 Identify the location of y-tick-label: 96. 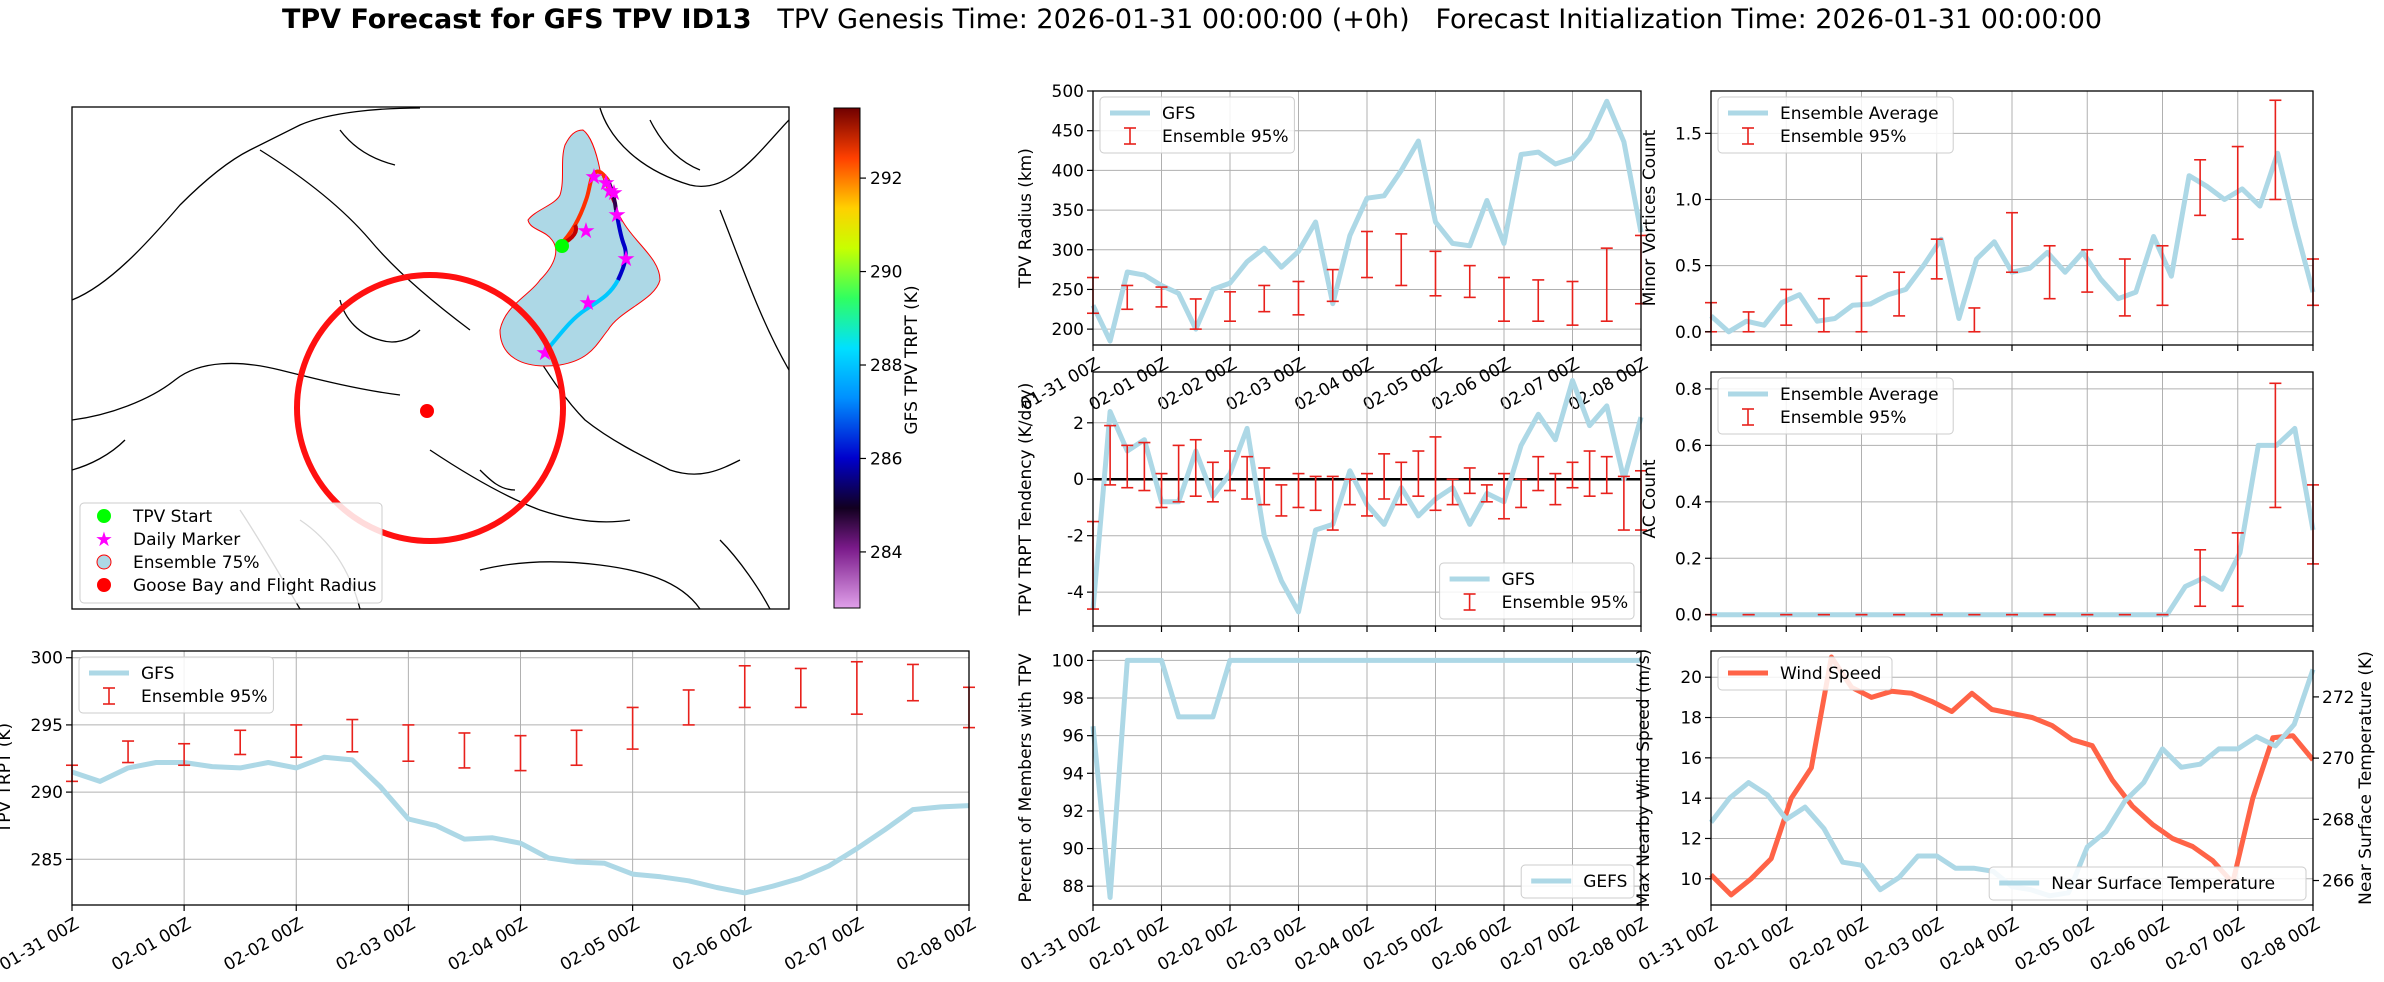
(1073, 737).